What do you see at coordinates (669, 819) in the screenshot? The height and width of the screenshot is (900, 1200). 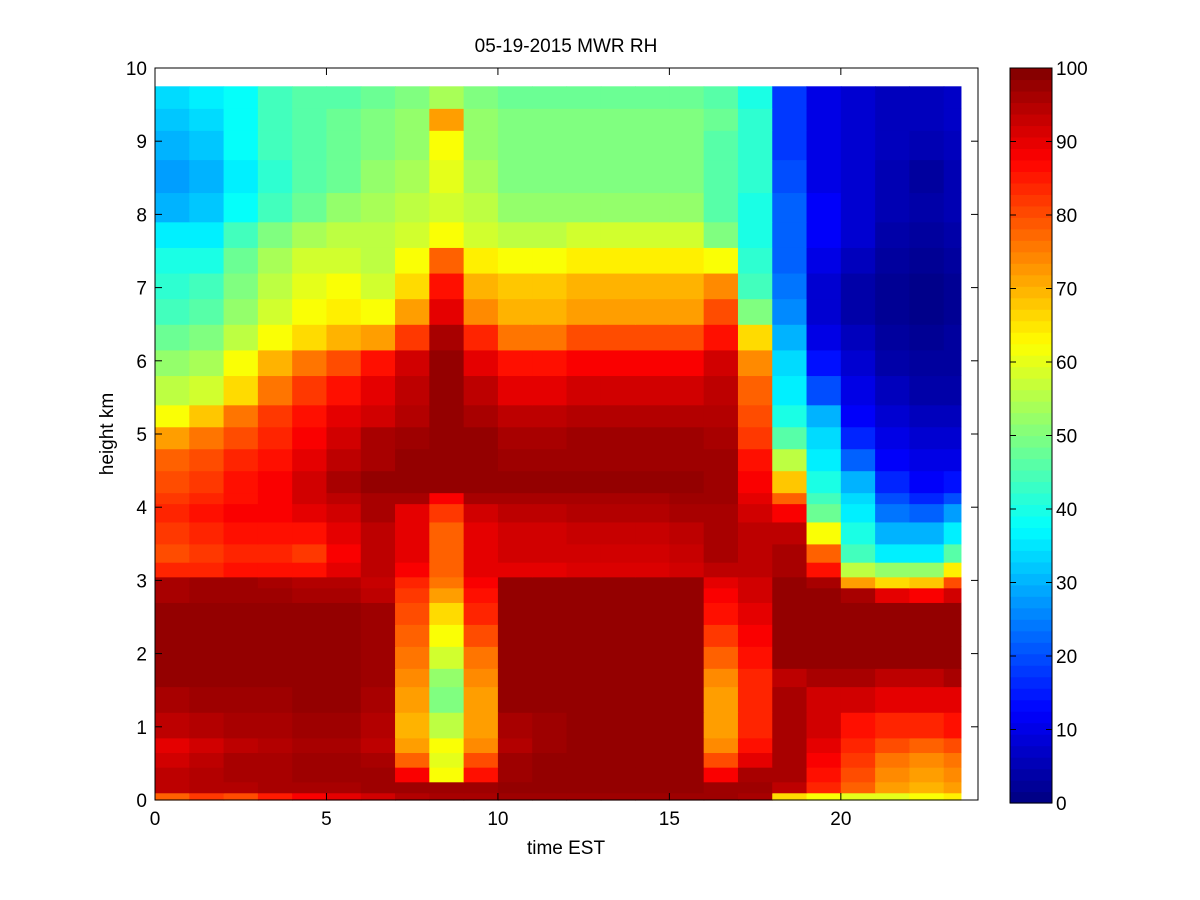 I see `x-tick-label: 15` at bounding box center [669, 819].